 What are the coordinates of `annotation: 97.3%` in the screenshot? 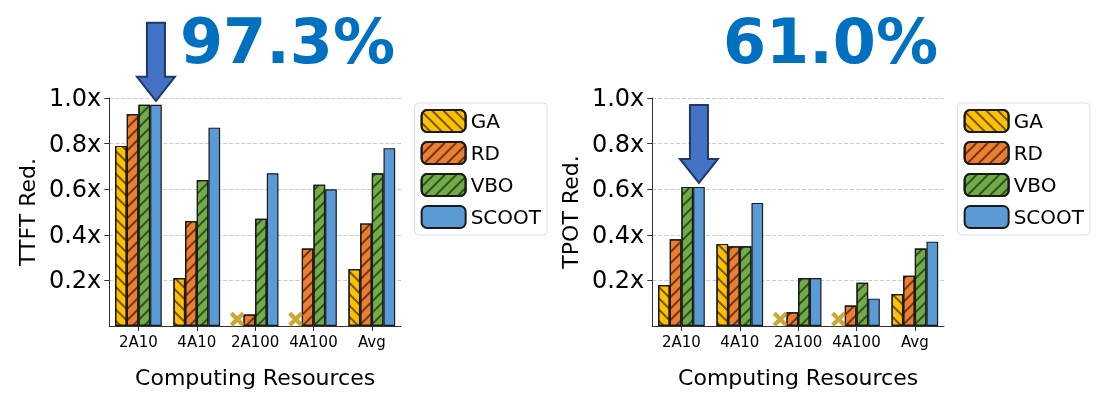 It's located at (287, 41).